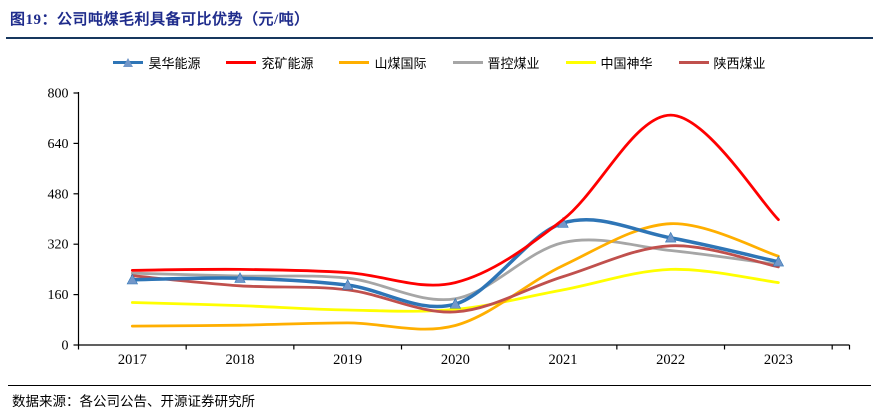 This screenshot has height=420, width=879. I want to click on legend-item-1: 兖矿能源, so click(269, 62).